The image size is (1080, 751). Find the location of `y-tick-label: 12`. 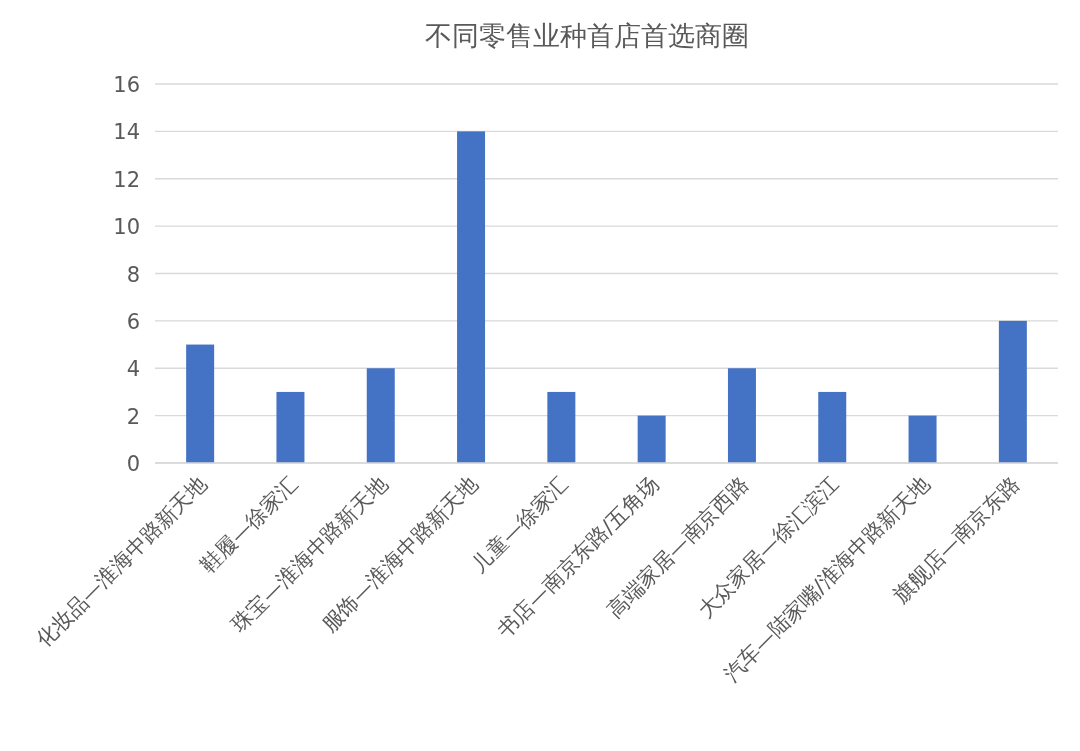

y-tick-label: 12 is located at coordinates (126, 179).